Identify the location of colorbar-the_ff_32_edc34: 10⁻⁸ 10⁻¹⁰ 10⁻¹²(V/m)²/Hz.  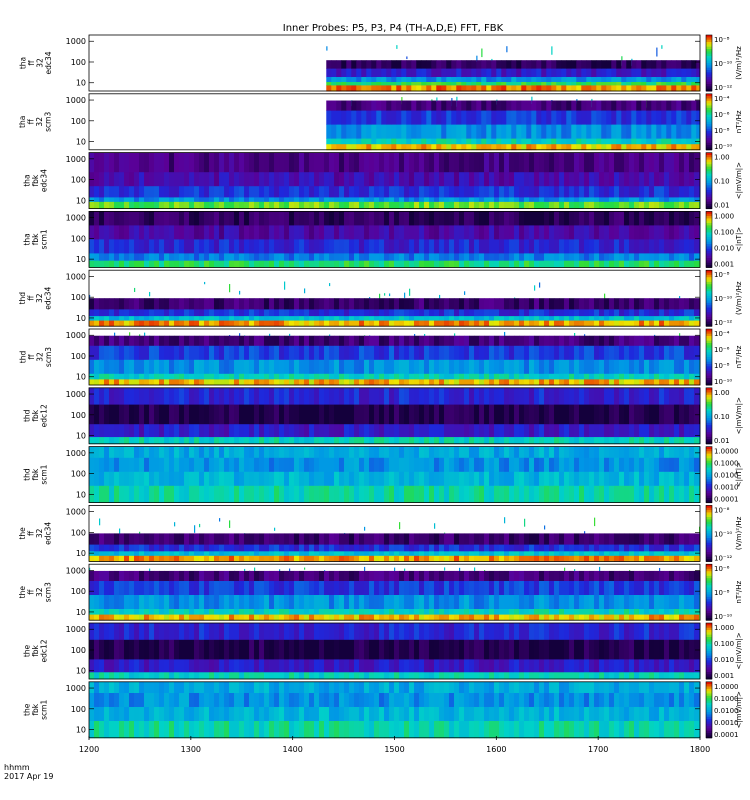
(724, 533).